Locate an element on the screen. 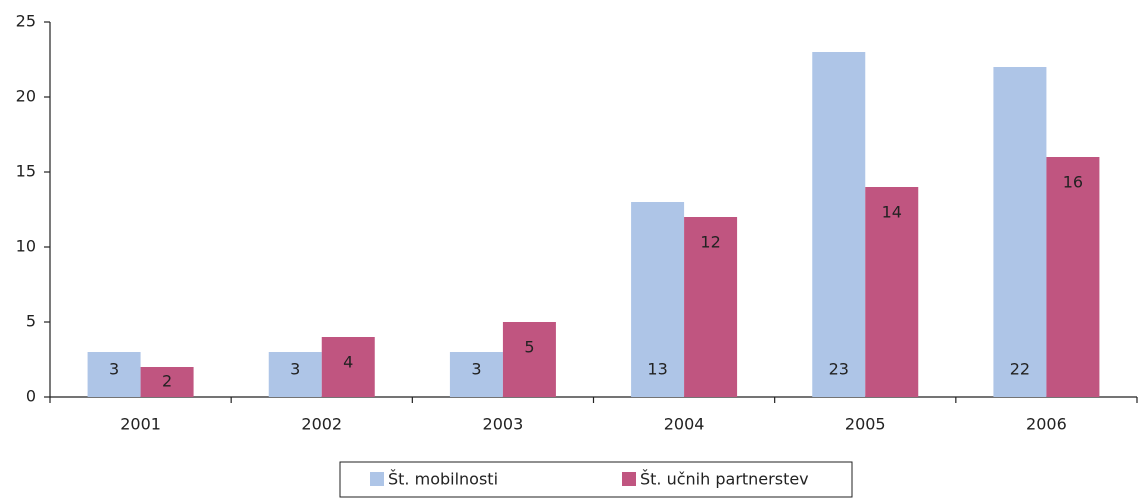  data-label: 4 is located at coordinates (348, 362).